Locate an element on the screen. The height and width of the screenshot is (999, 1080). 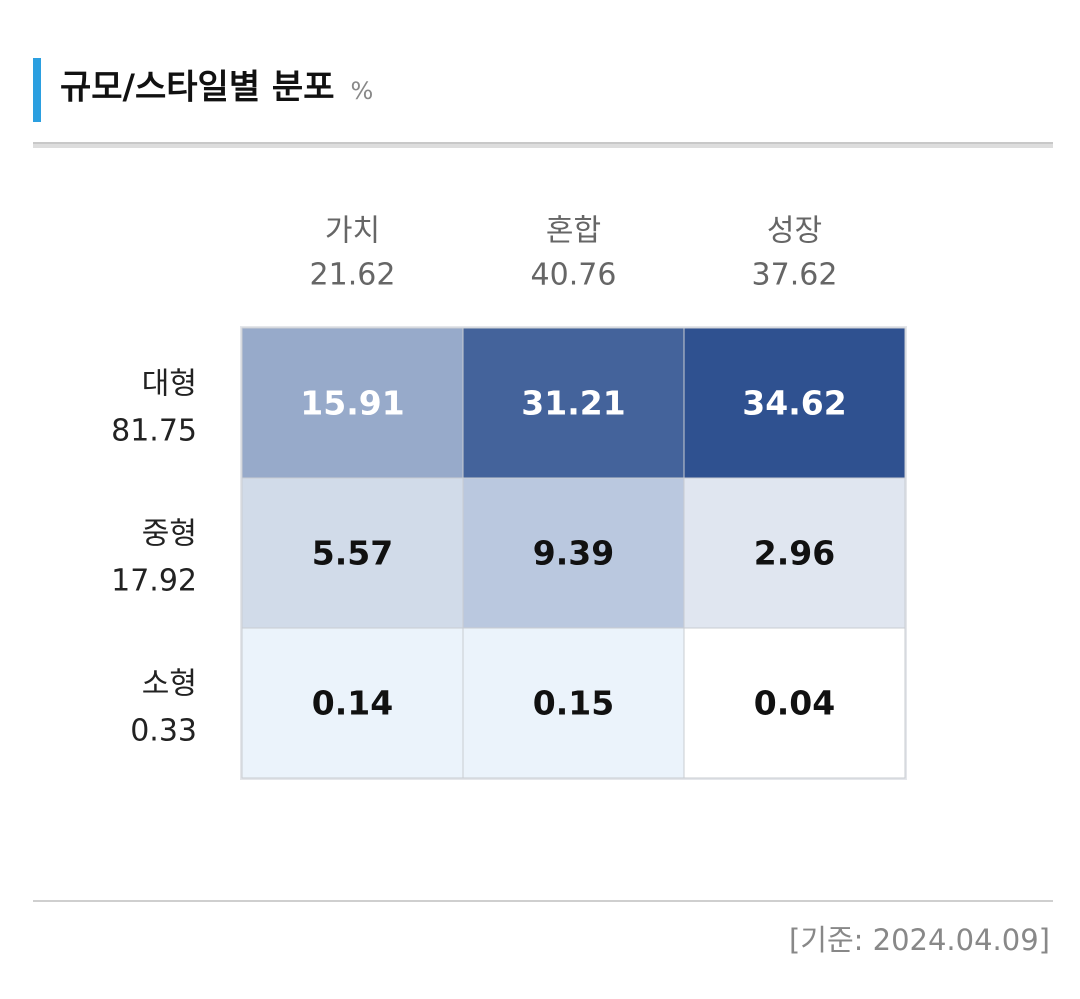
row-total: 0.33 is located at coordinates (163, 731).